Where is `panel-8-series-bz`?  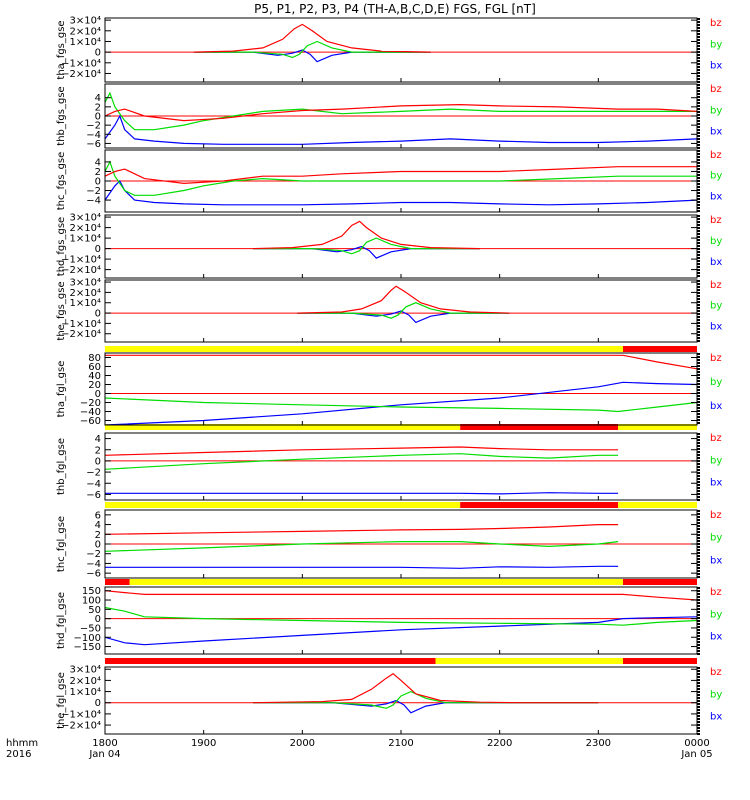 panel-8-series-bz is located at coordinates (362, 529).